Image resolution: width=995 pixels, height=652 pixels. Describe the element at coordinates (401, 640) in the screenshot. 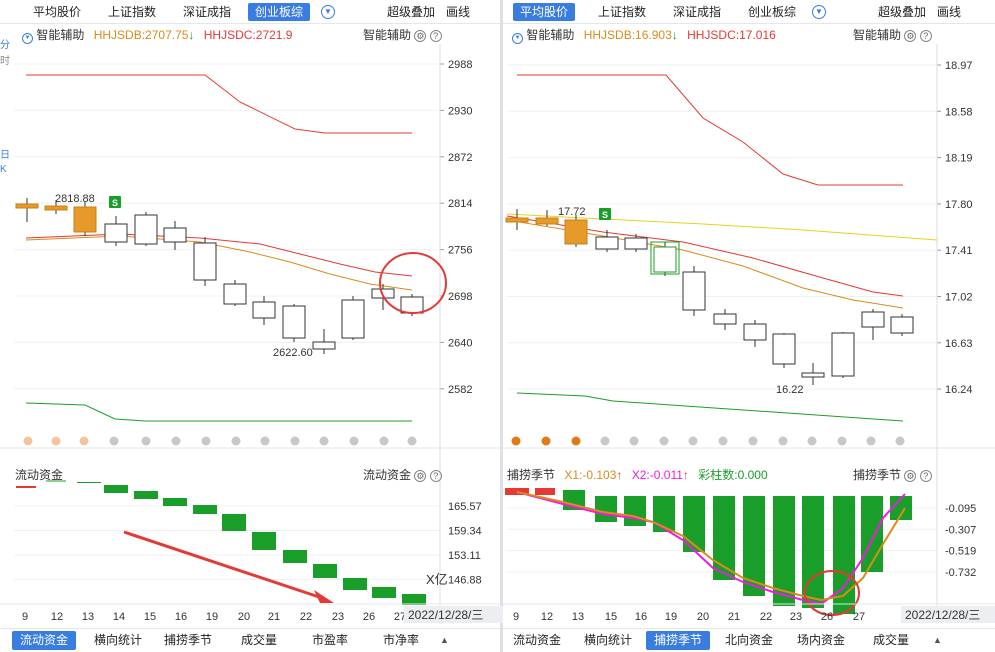

I see `left-btab-pb: 市净率` at that location.